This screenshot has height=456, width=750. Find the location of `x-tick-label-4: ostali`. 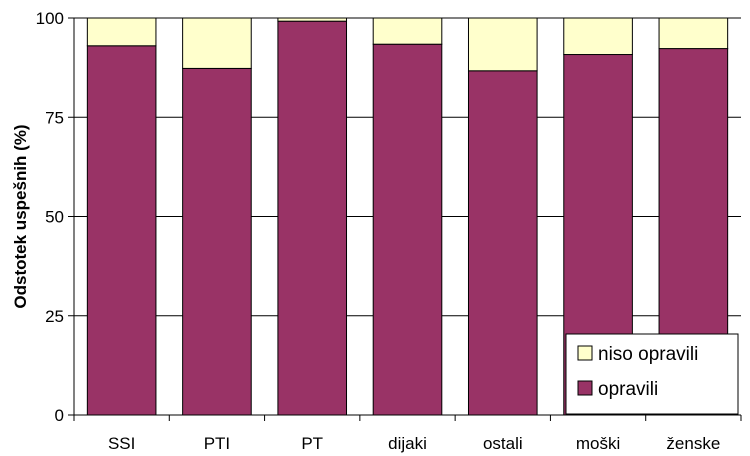

x-tick-label-4: ostali is located at coordinates (503, 443).